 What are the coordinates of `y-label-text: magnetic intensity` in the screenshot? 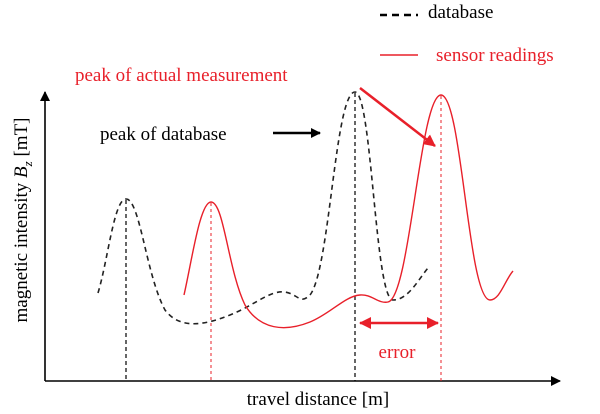 It's located at (21, 250).